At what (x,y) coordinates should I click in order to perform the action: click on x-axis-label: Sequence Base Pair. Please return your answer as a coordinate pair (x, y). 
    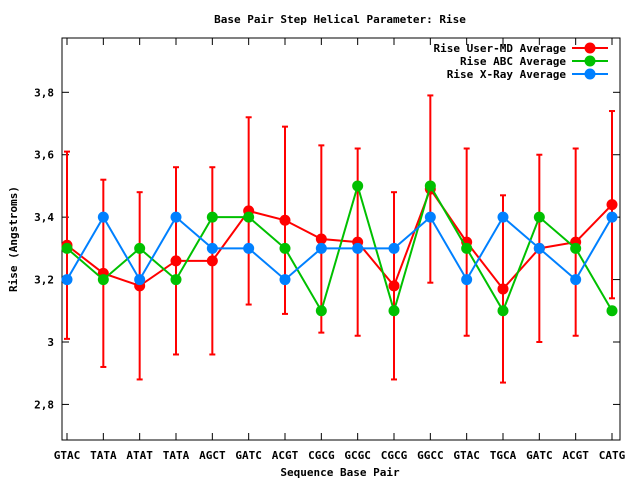
    Looking at the image, I should click on (340, 472).